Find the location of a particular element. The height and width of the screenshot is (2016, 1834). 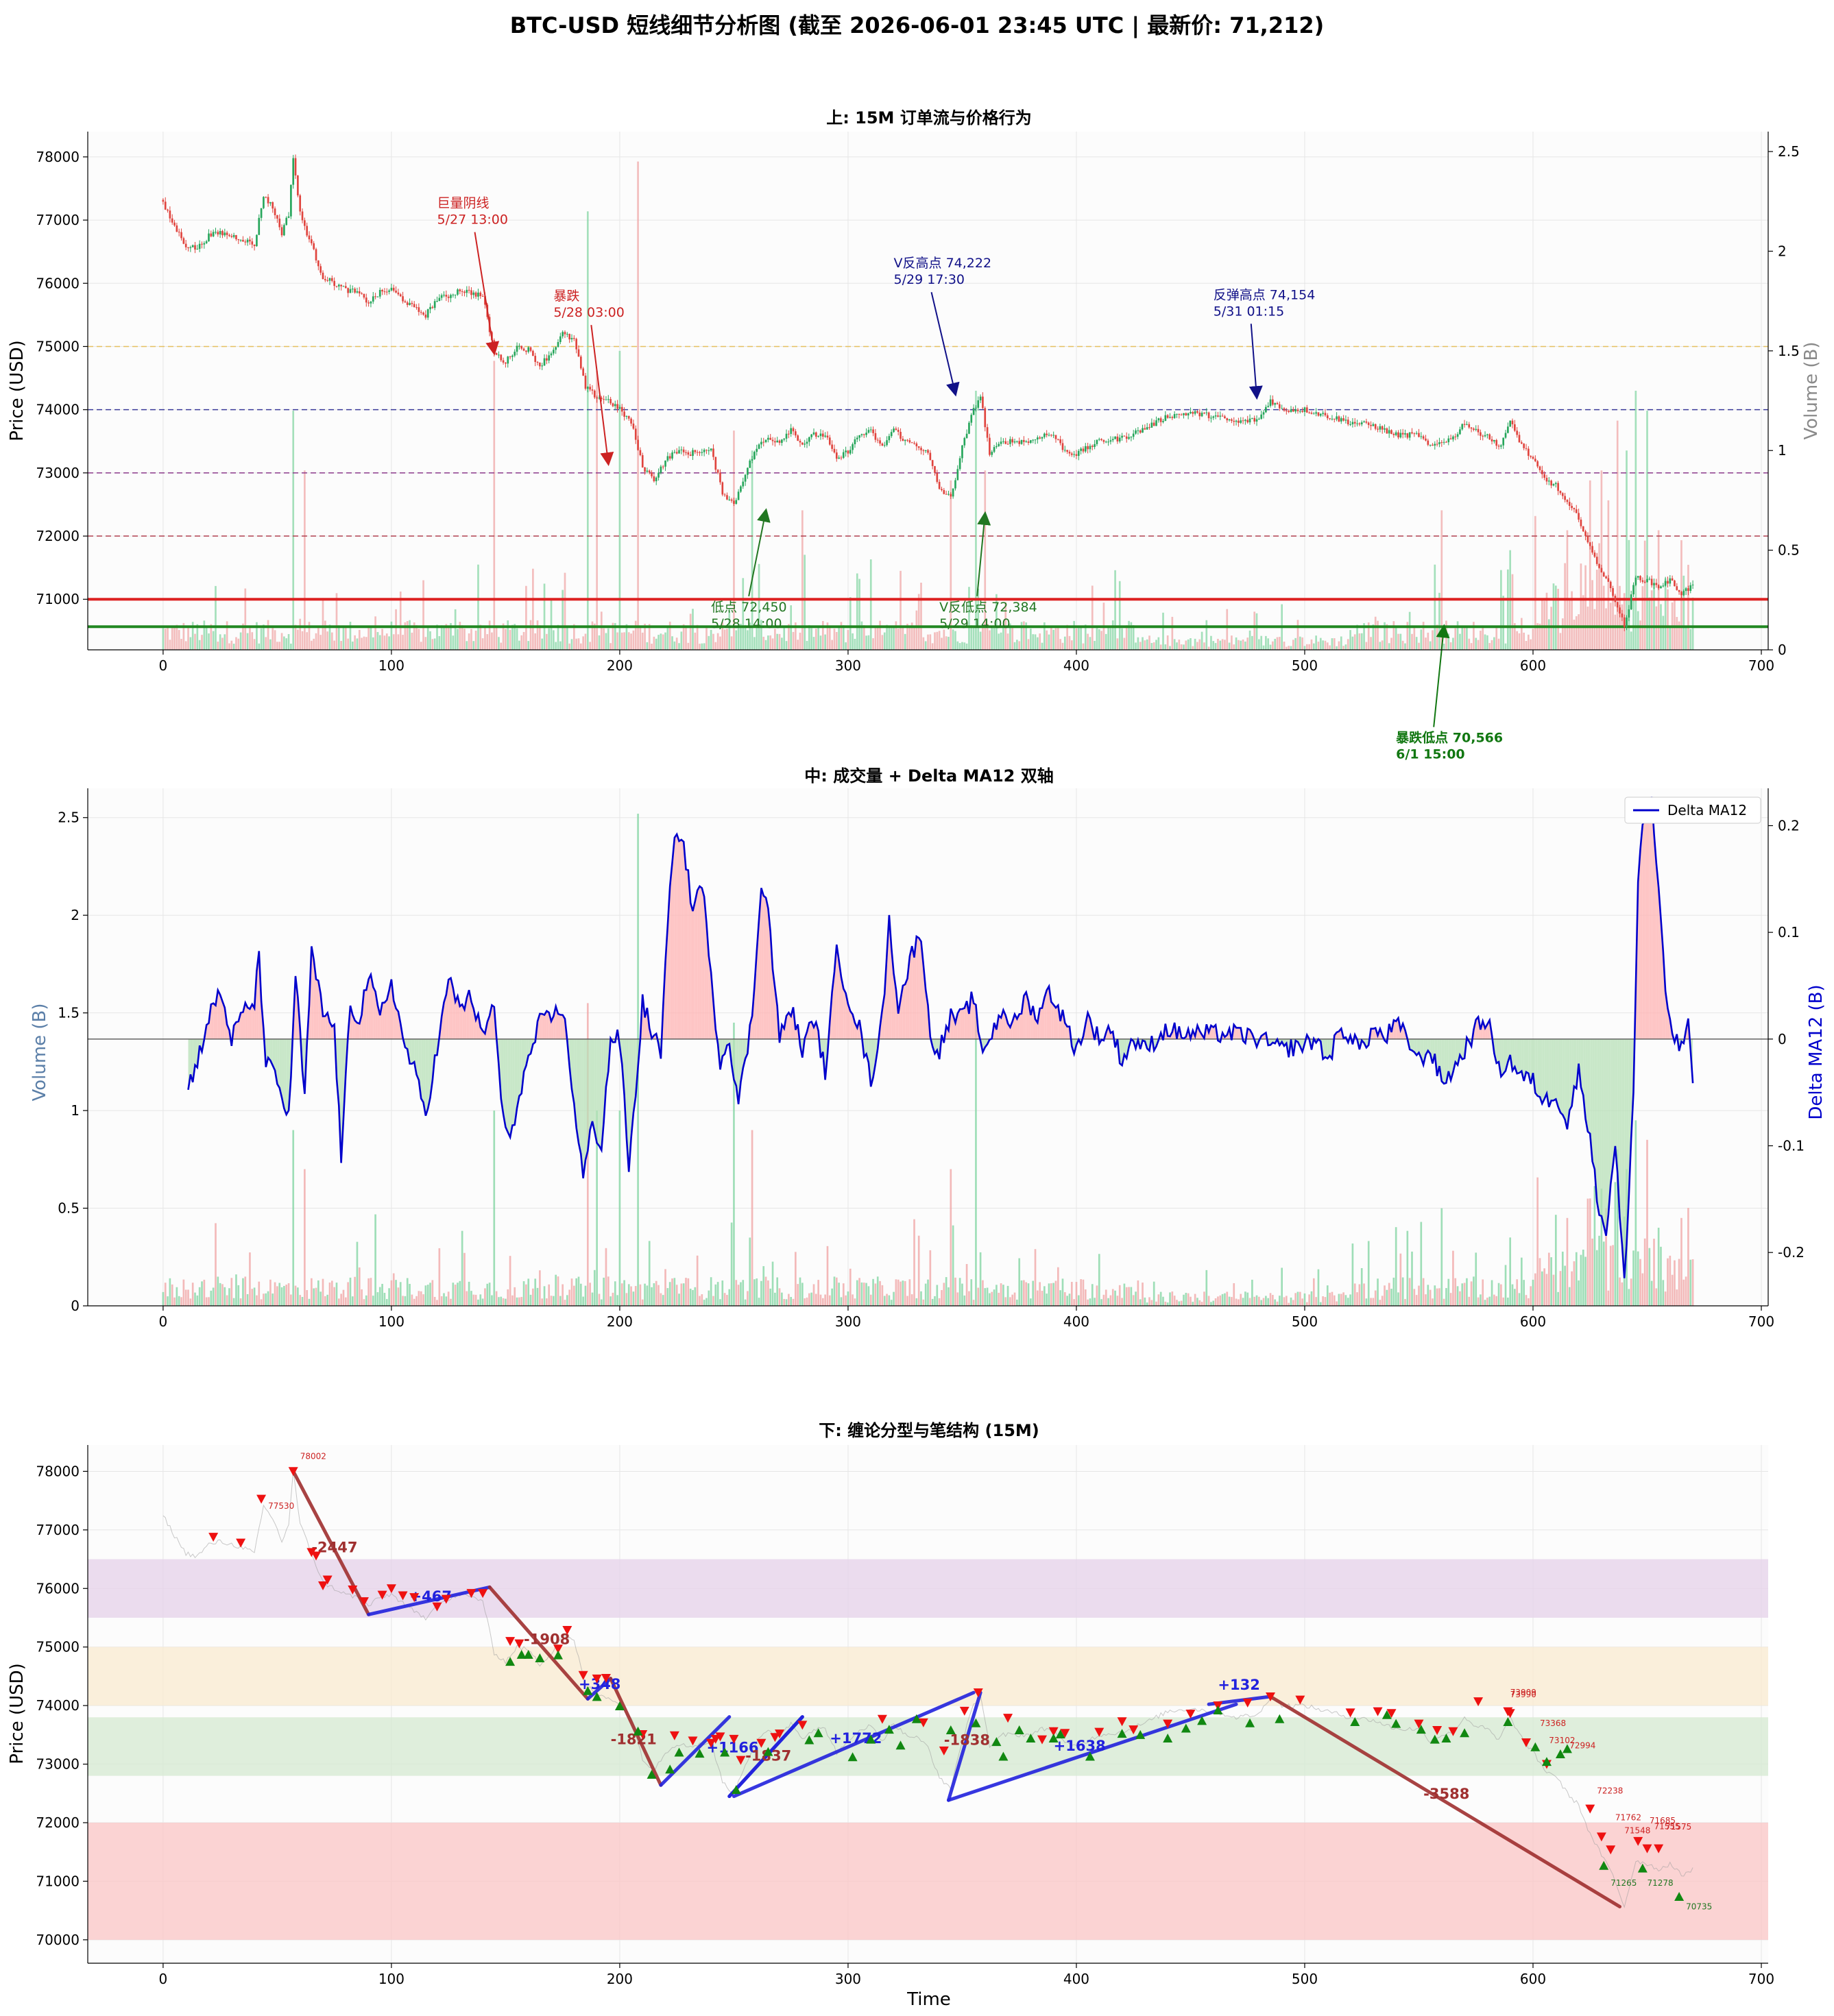

mid-panel-title: 中: 成交量 + Delta MA12 双轴 is located at coordinates (929, 776).